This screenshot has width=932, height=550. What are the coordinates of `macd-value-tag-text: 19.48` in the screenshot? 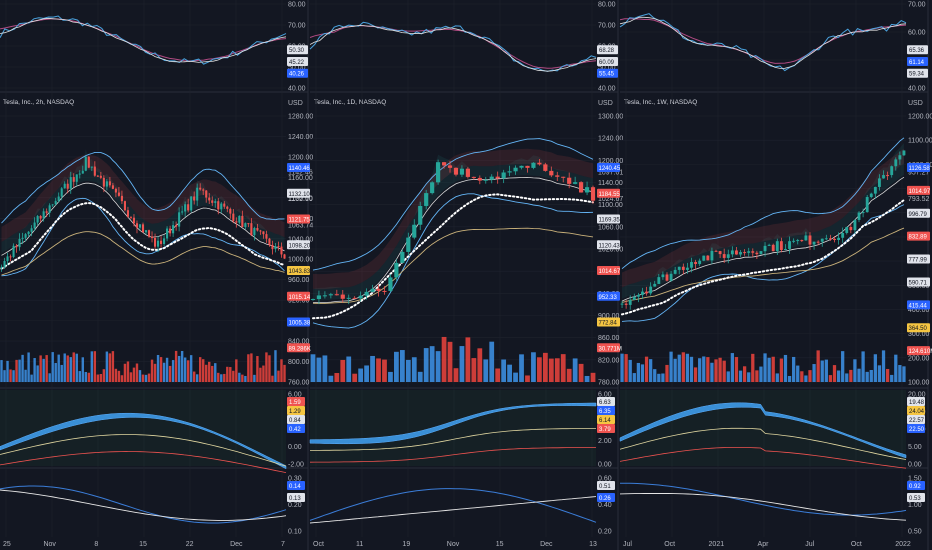 It's located at (917, 403).